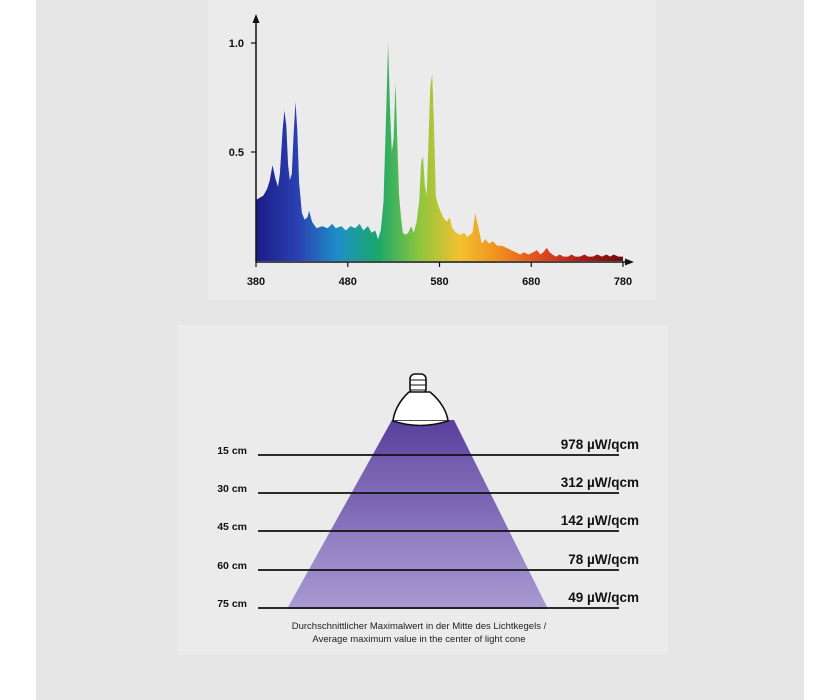  What do you see at coordinates (439, 282) in the screenshot?
I see `x-tick-label-580: 580` at bounding box center [439, 282].